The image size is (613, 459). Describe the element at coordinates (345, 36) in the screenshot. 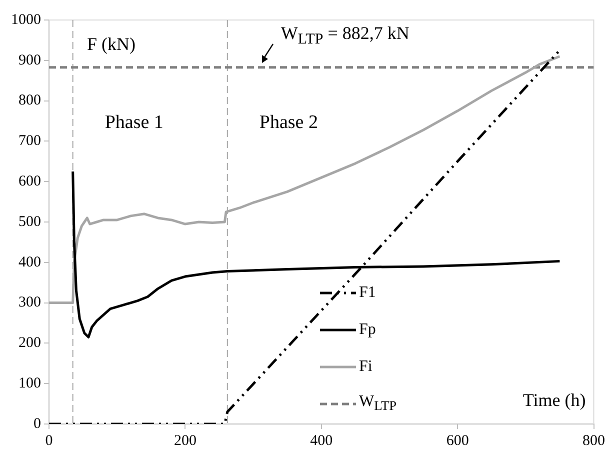

I see `annotation: W$_{LTP}$ = 882,7 kN` at that location.